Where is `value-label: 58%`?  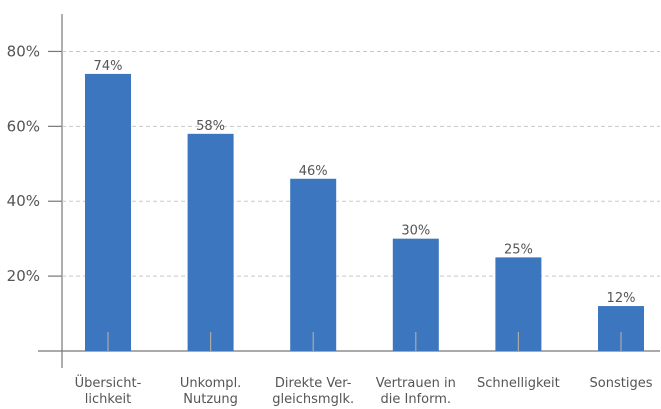 value-label: 58% is located at coordinates (210, 126).